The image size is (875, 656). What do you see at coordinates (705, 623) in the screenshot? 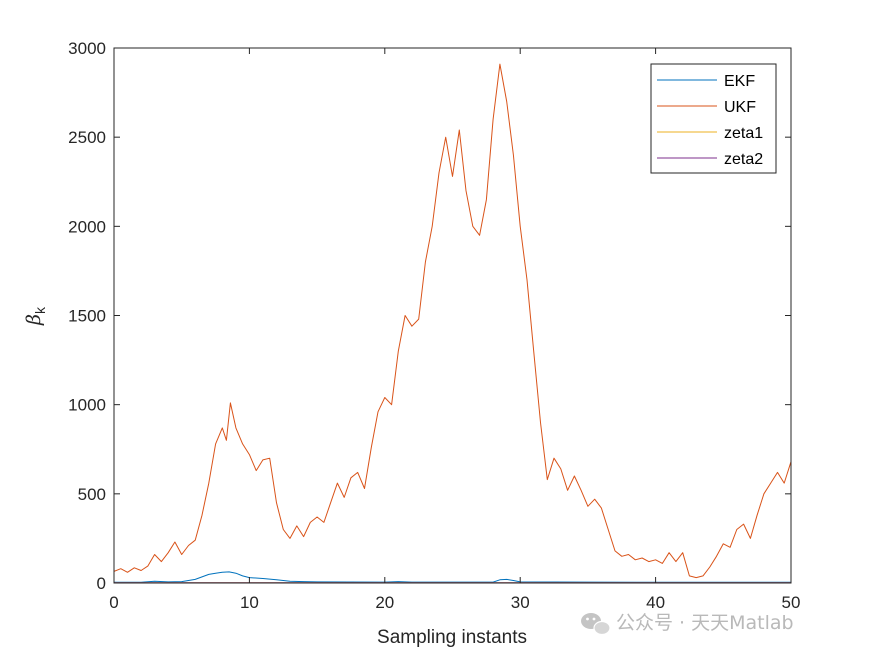
I see `watermark-text: 公众号 · 天天Matlab` at bounding box center [705, 623].